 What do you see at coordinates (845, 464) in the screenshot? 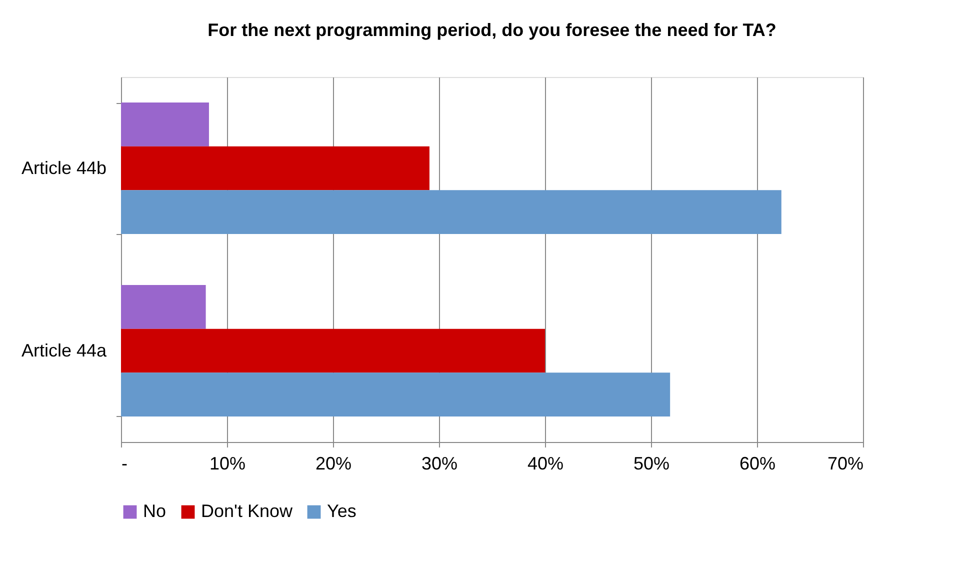
I see `x-tick-label: 70%` at bounding box center [845, 464].